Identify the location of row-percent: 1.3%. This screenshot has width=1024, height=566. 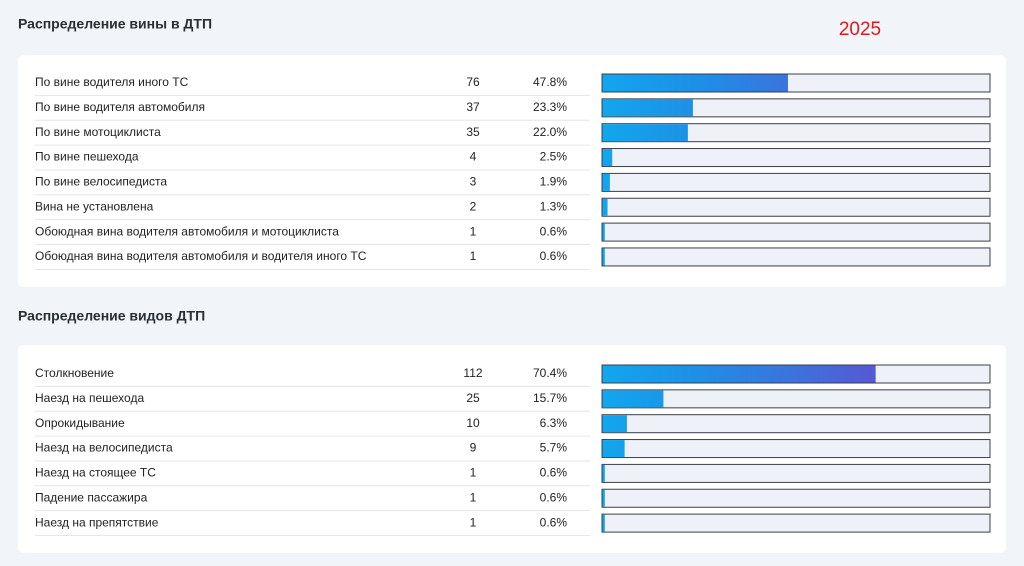
(554, 206).